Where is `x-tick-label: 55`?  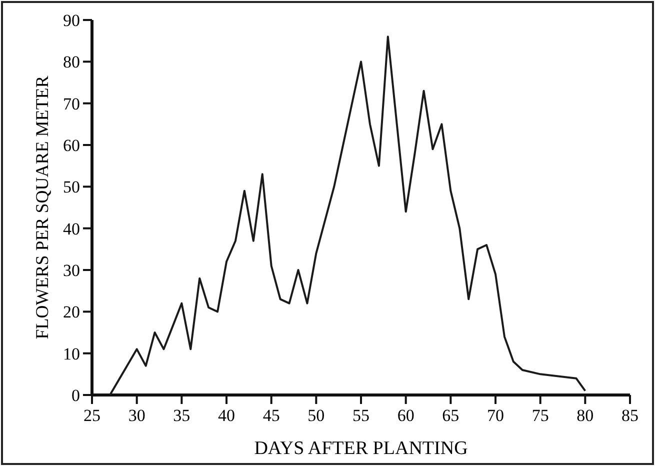 x-tick-label: 55 is located at coordinates (361, 415).